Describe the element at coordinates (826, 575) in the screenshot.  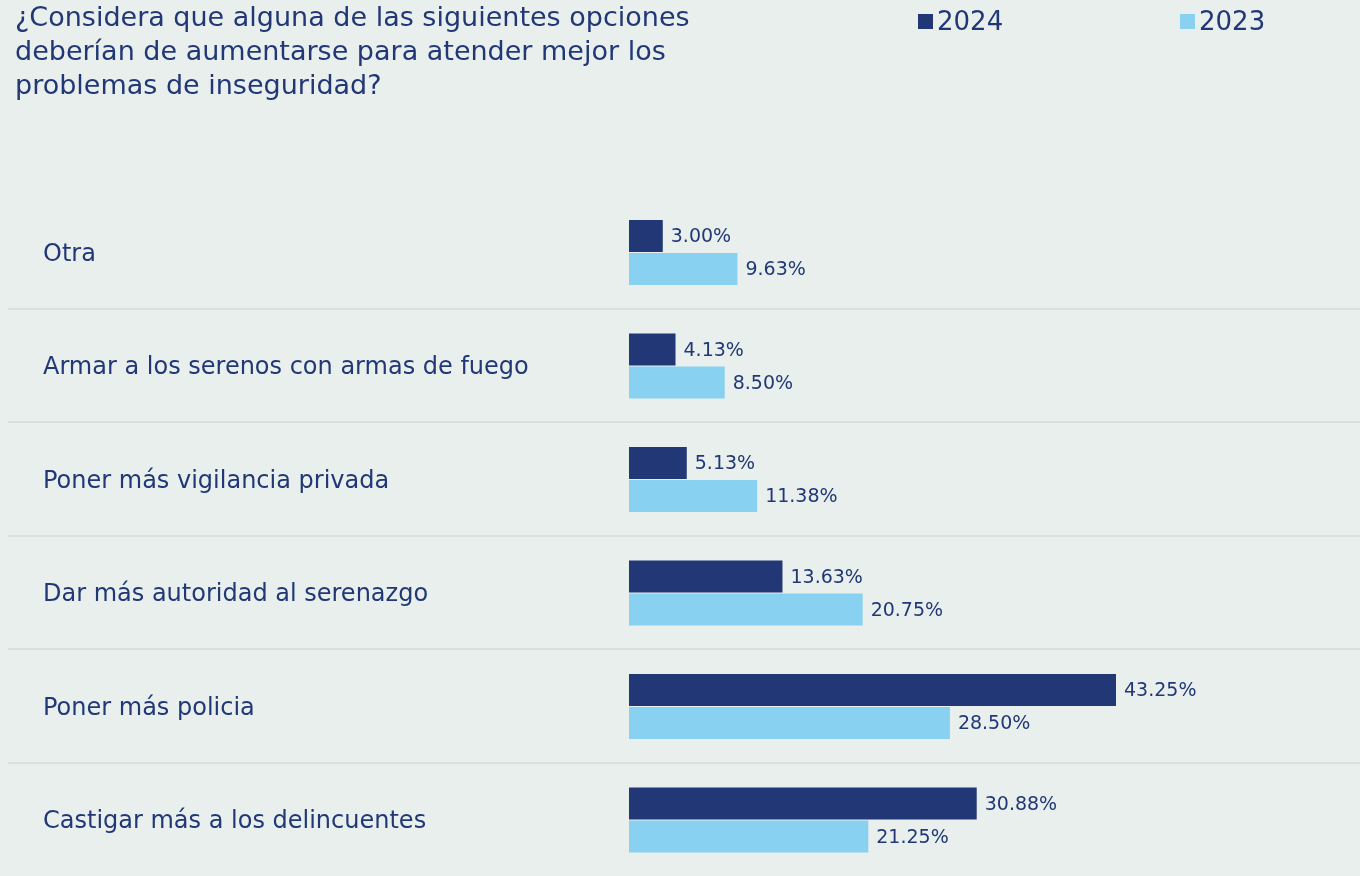
I see `data-label: 13.63%` at that location.